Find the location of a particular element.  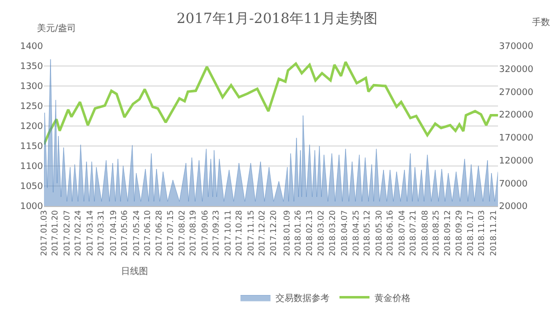

y2-tick-label: 320000 is located at coordinates (516, 70).